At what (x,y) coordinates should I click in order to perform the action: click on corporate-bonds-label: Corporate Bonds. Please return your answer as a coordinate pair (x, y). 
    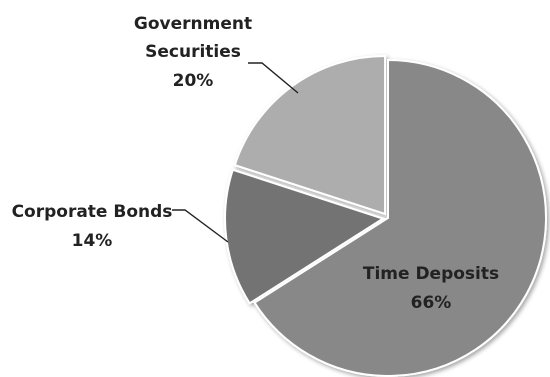
    Looking at the image, I should click on (92, 212).